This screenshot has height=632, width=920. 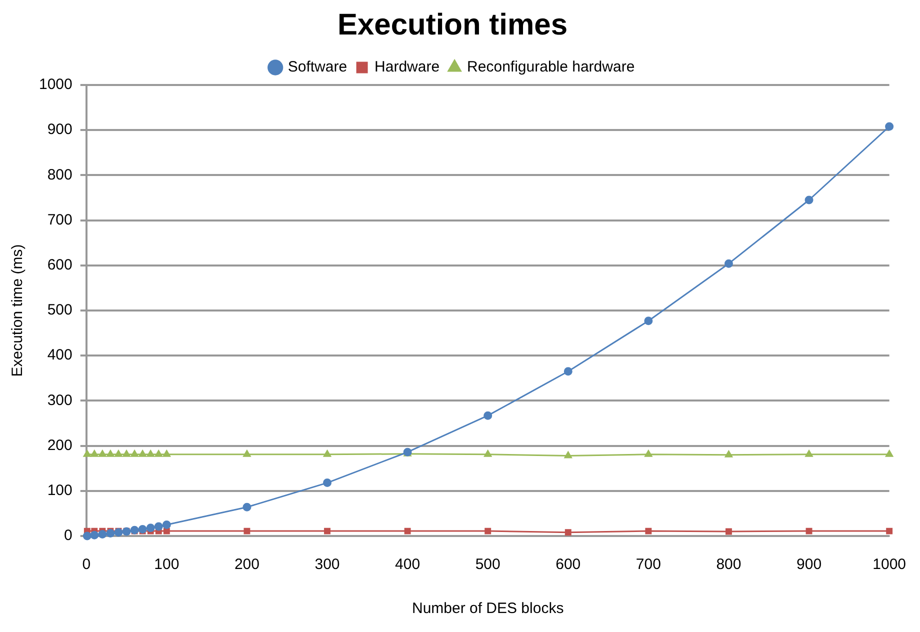 I want to click on x-tick-label: 600, so click(x=568, y=565).